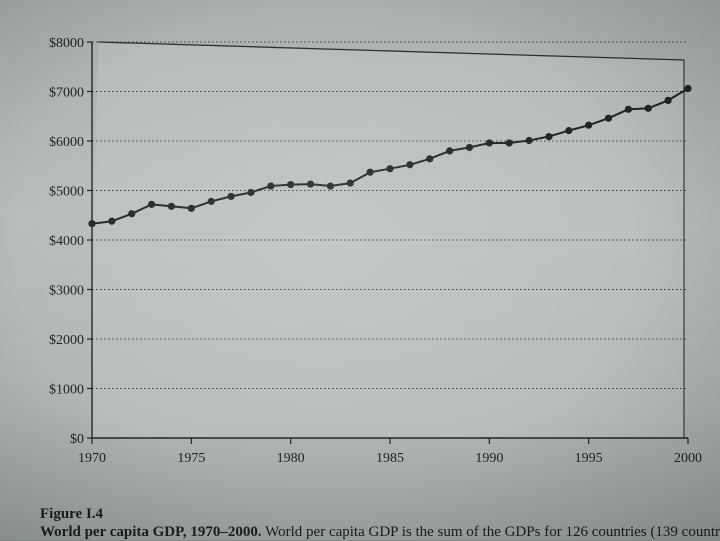 This screenshot has width=720, height=541. I want to click on y-tick-label: $8000, so click(66, 43).